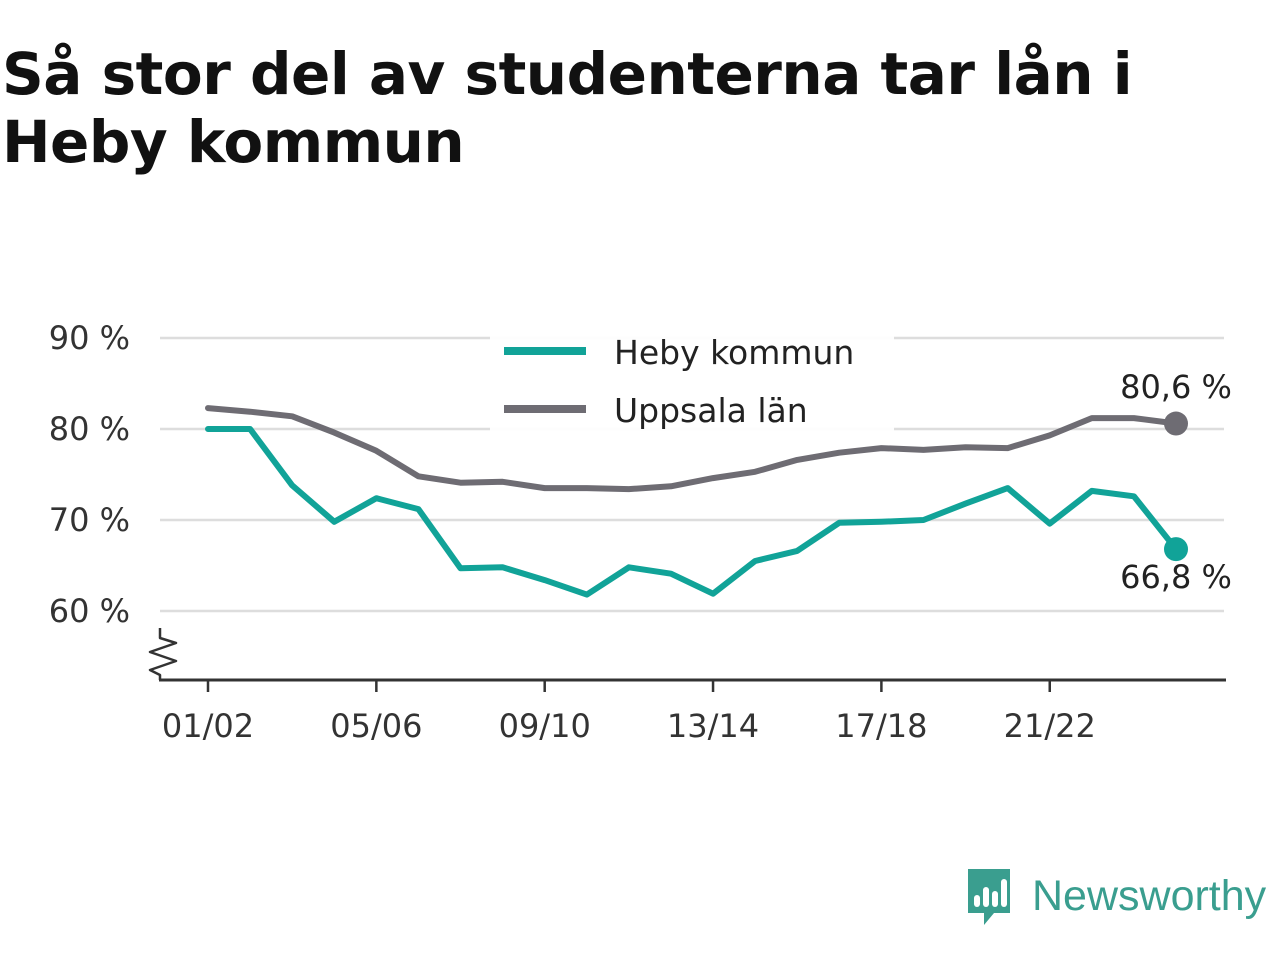  Describe the element at coordinates (881, 726) in the screenshot. I see `x-tick-label: 17/18` at that location.